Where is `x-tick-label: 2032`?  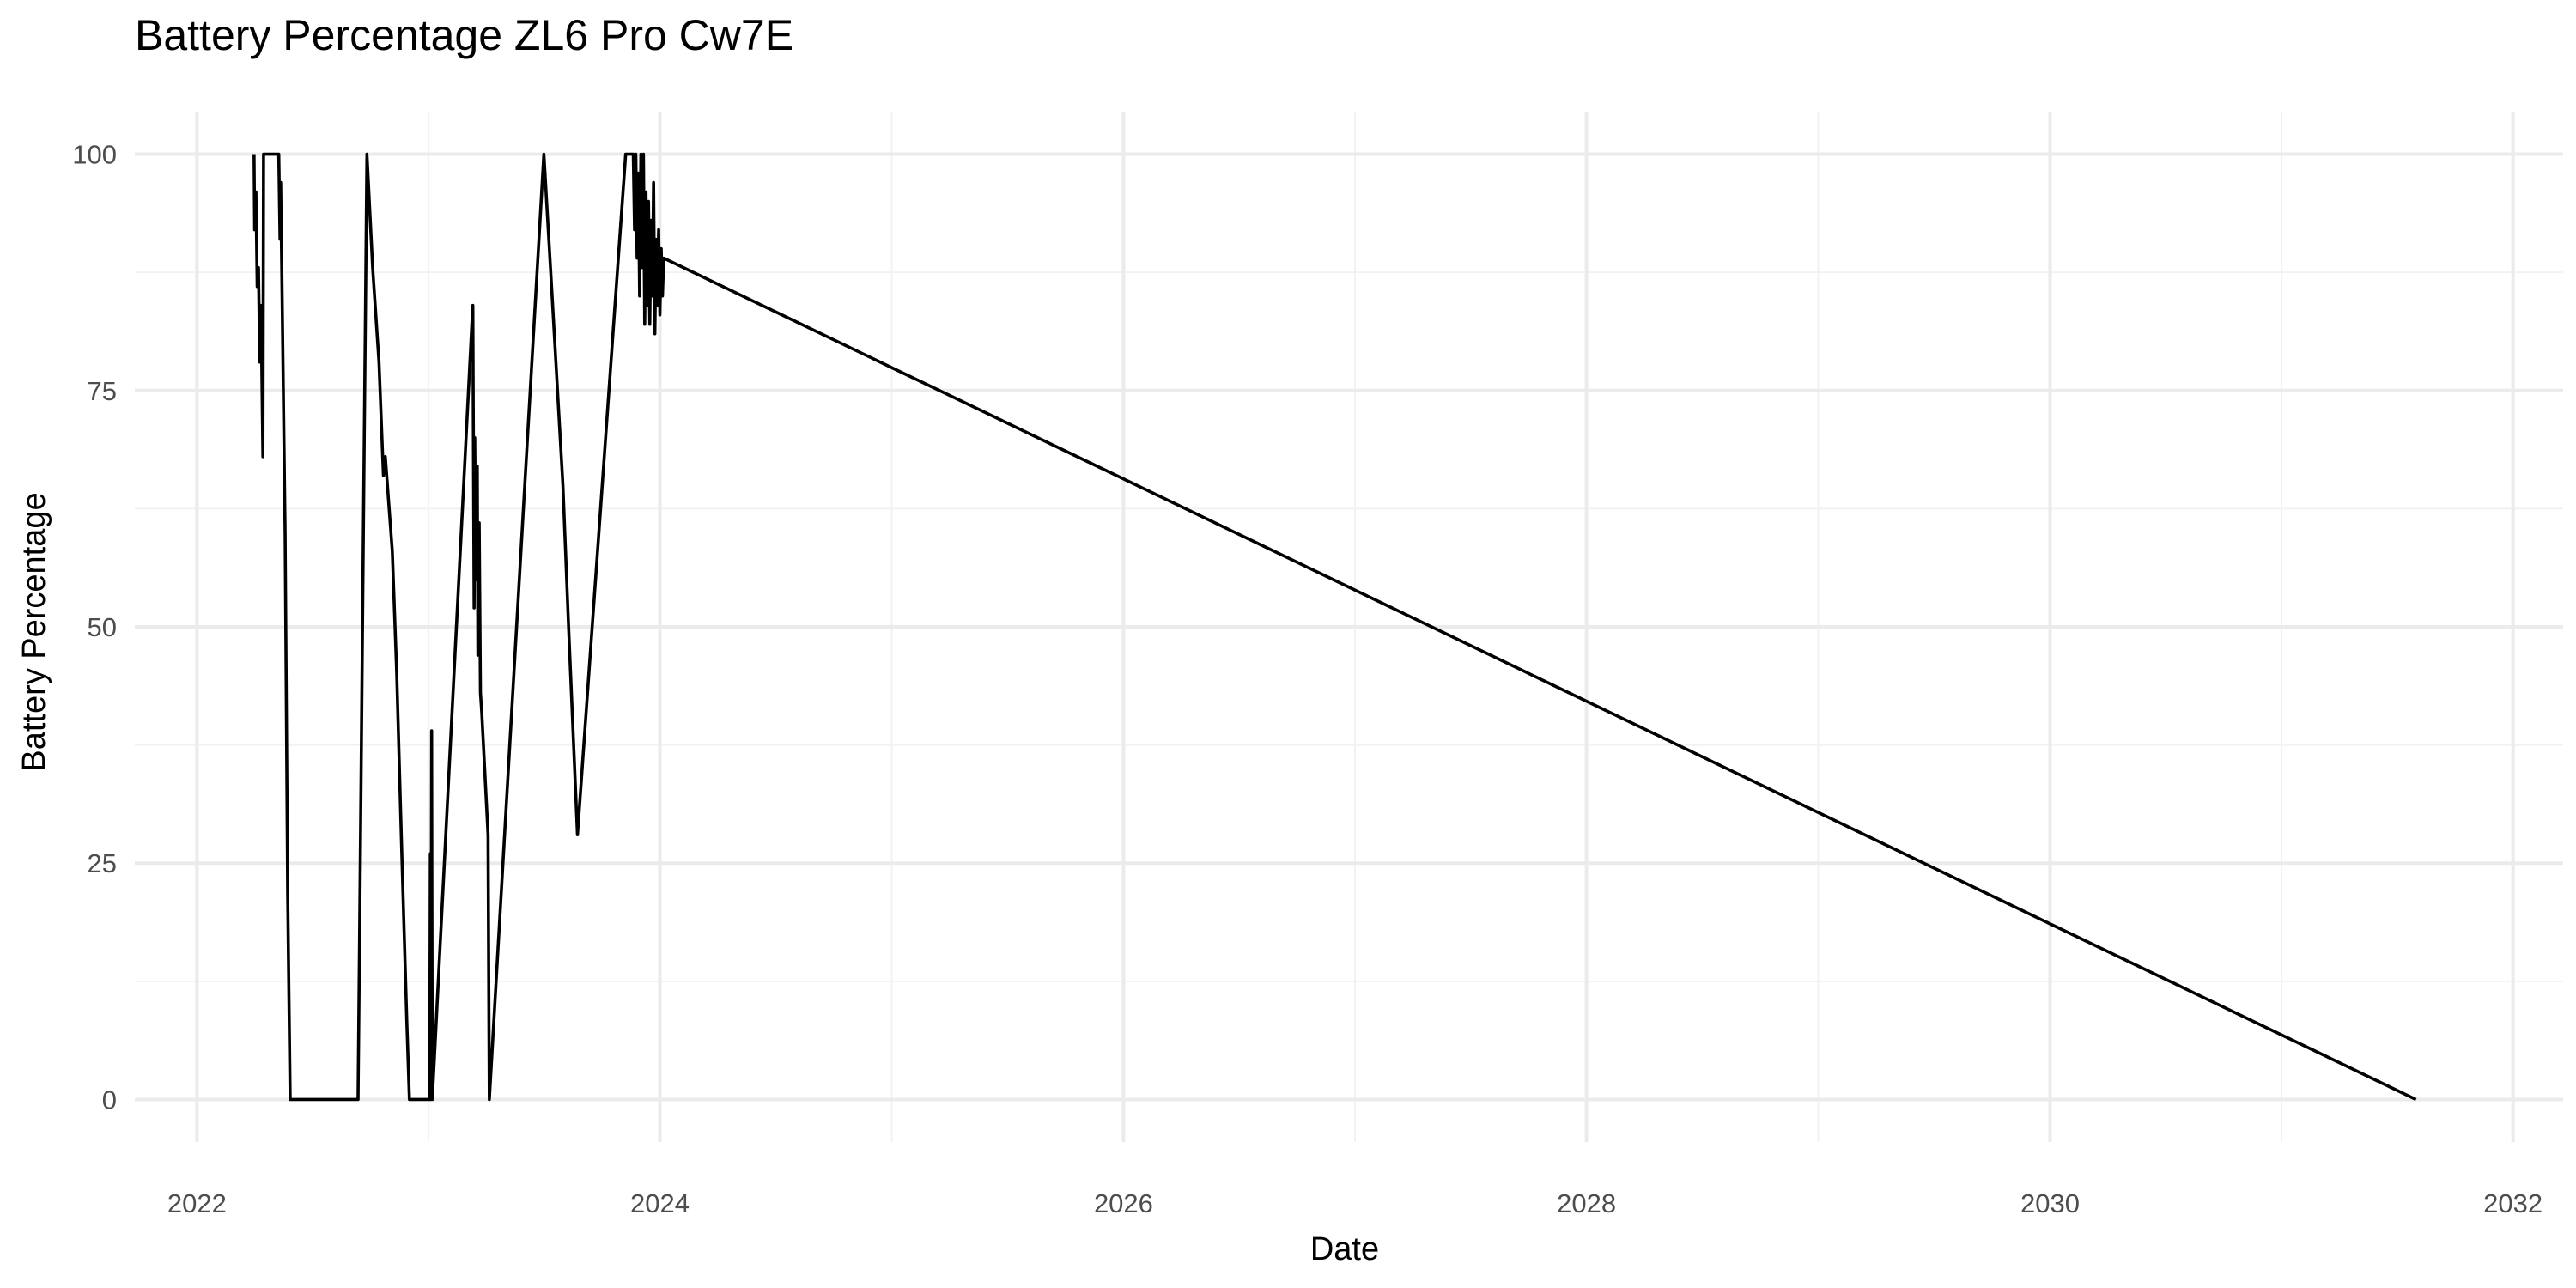 x-tick-label: 2032 is located at coordinates (2513, 1203).